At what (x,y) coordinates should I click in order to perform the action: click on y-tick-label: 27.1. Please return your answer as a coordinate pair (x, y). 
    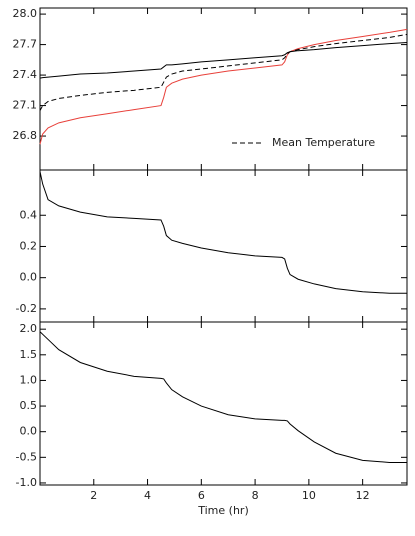
    Looking at the image, I should click on (25, 105).